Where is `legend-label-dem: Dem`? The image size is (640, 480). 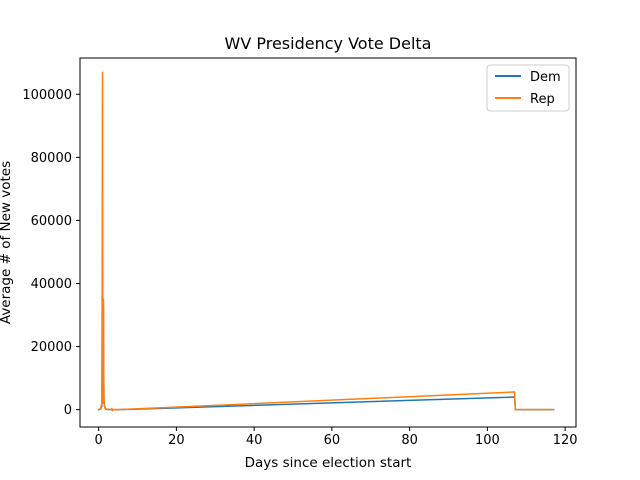 legend-label-dem: Dem is located at coordinates (545, 77).